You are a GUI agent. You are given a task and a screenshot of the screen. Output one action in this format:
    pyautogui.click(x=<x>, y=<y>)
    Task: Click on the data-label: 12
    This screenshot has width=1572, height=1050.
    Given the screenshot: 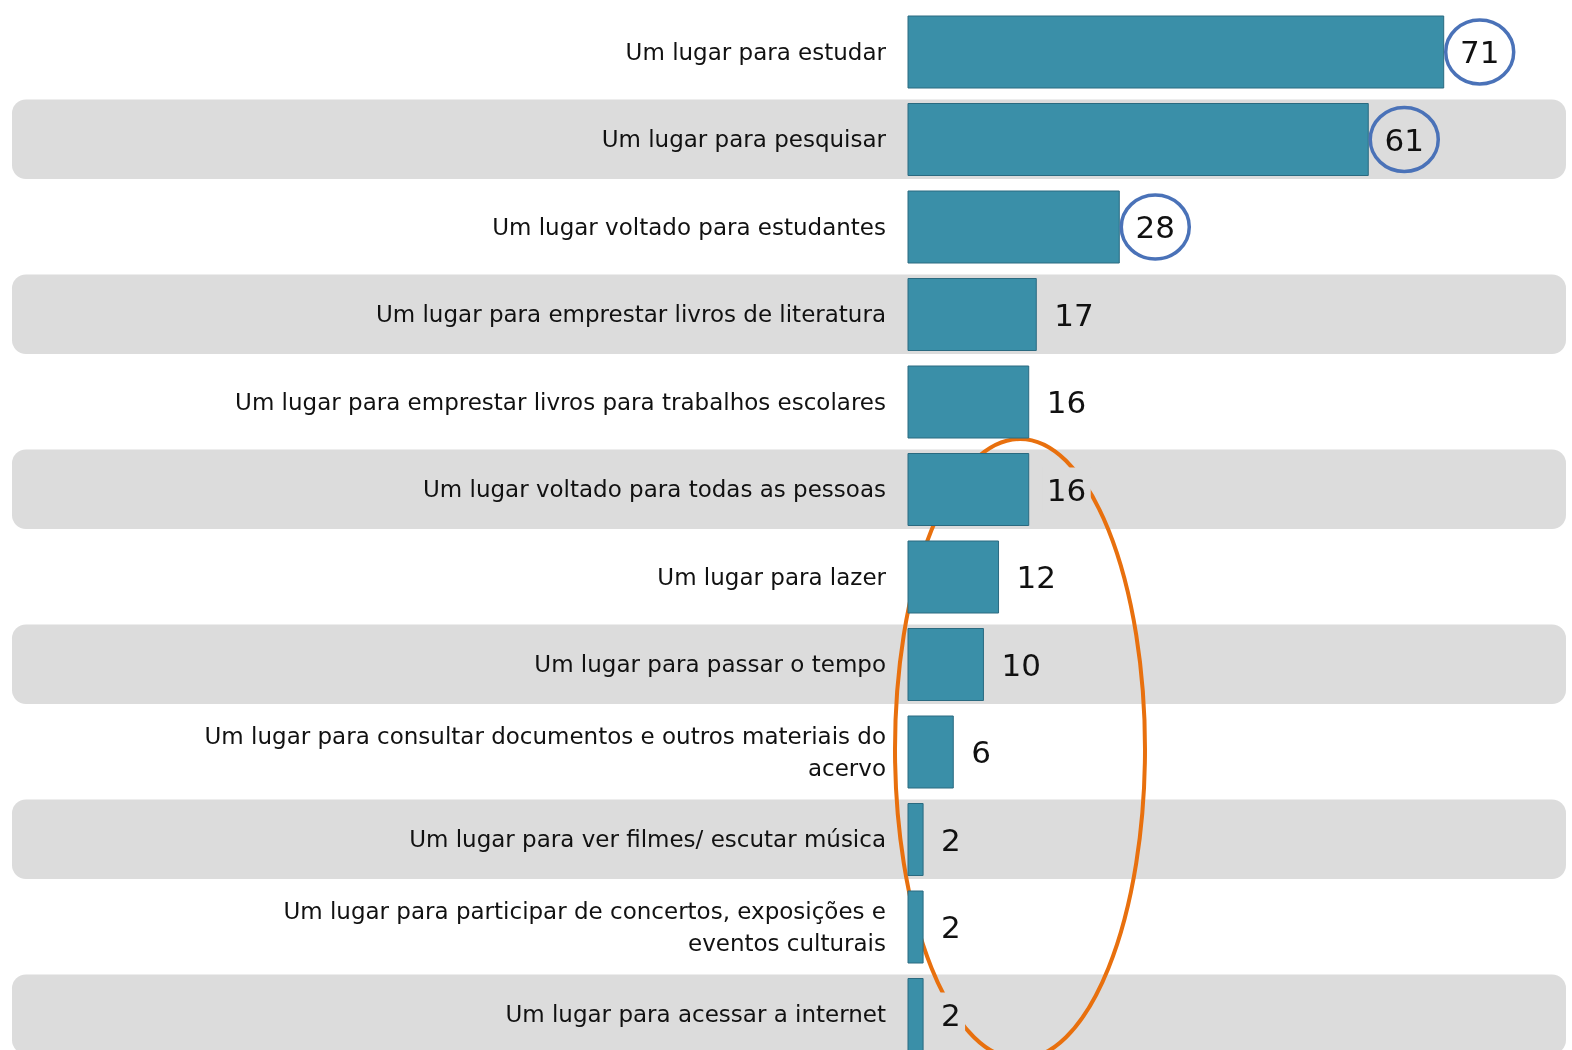 What is the action you would take?
    pyautogui.click(x=1036, y=577)
    